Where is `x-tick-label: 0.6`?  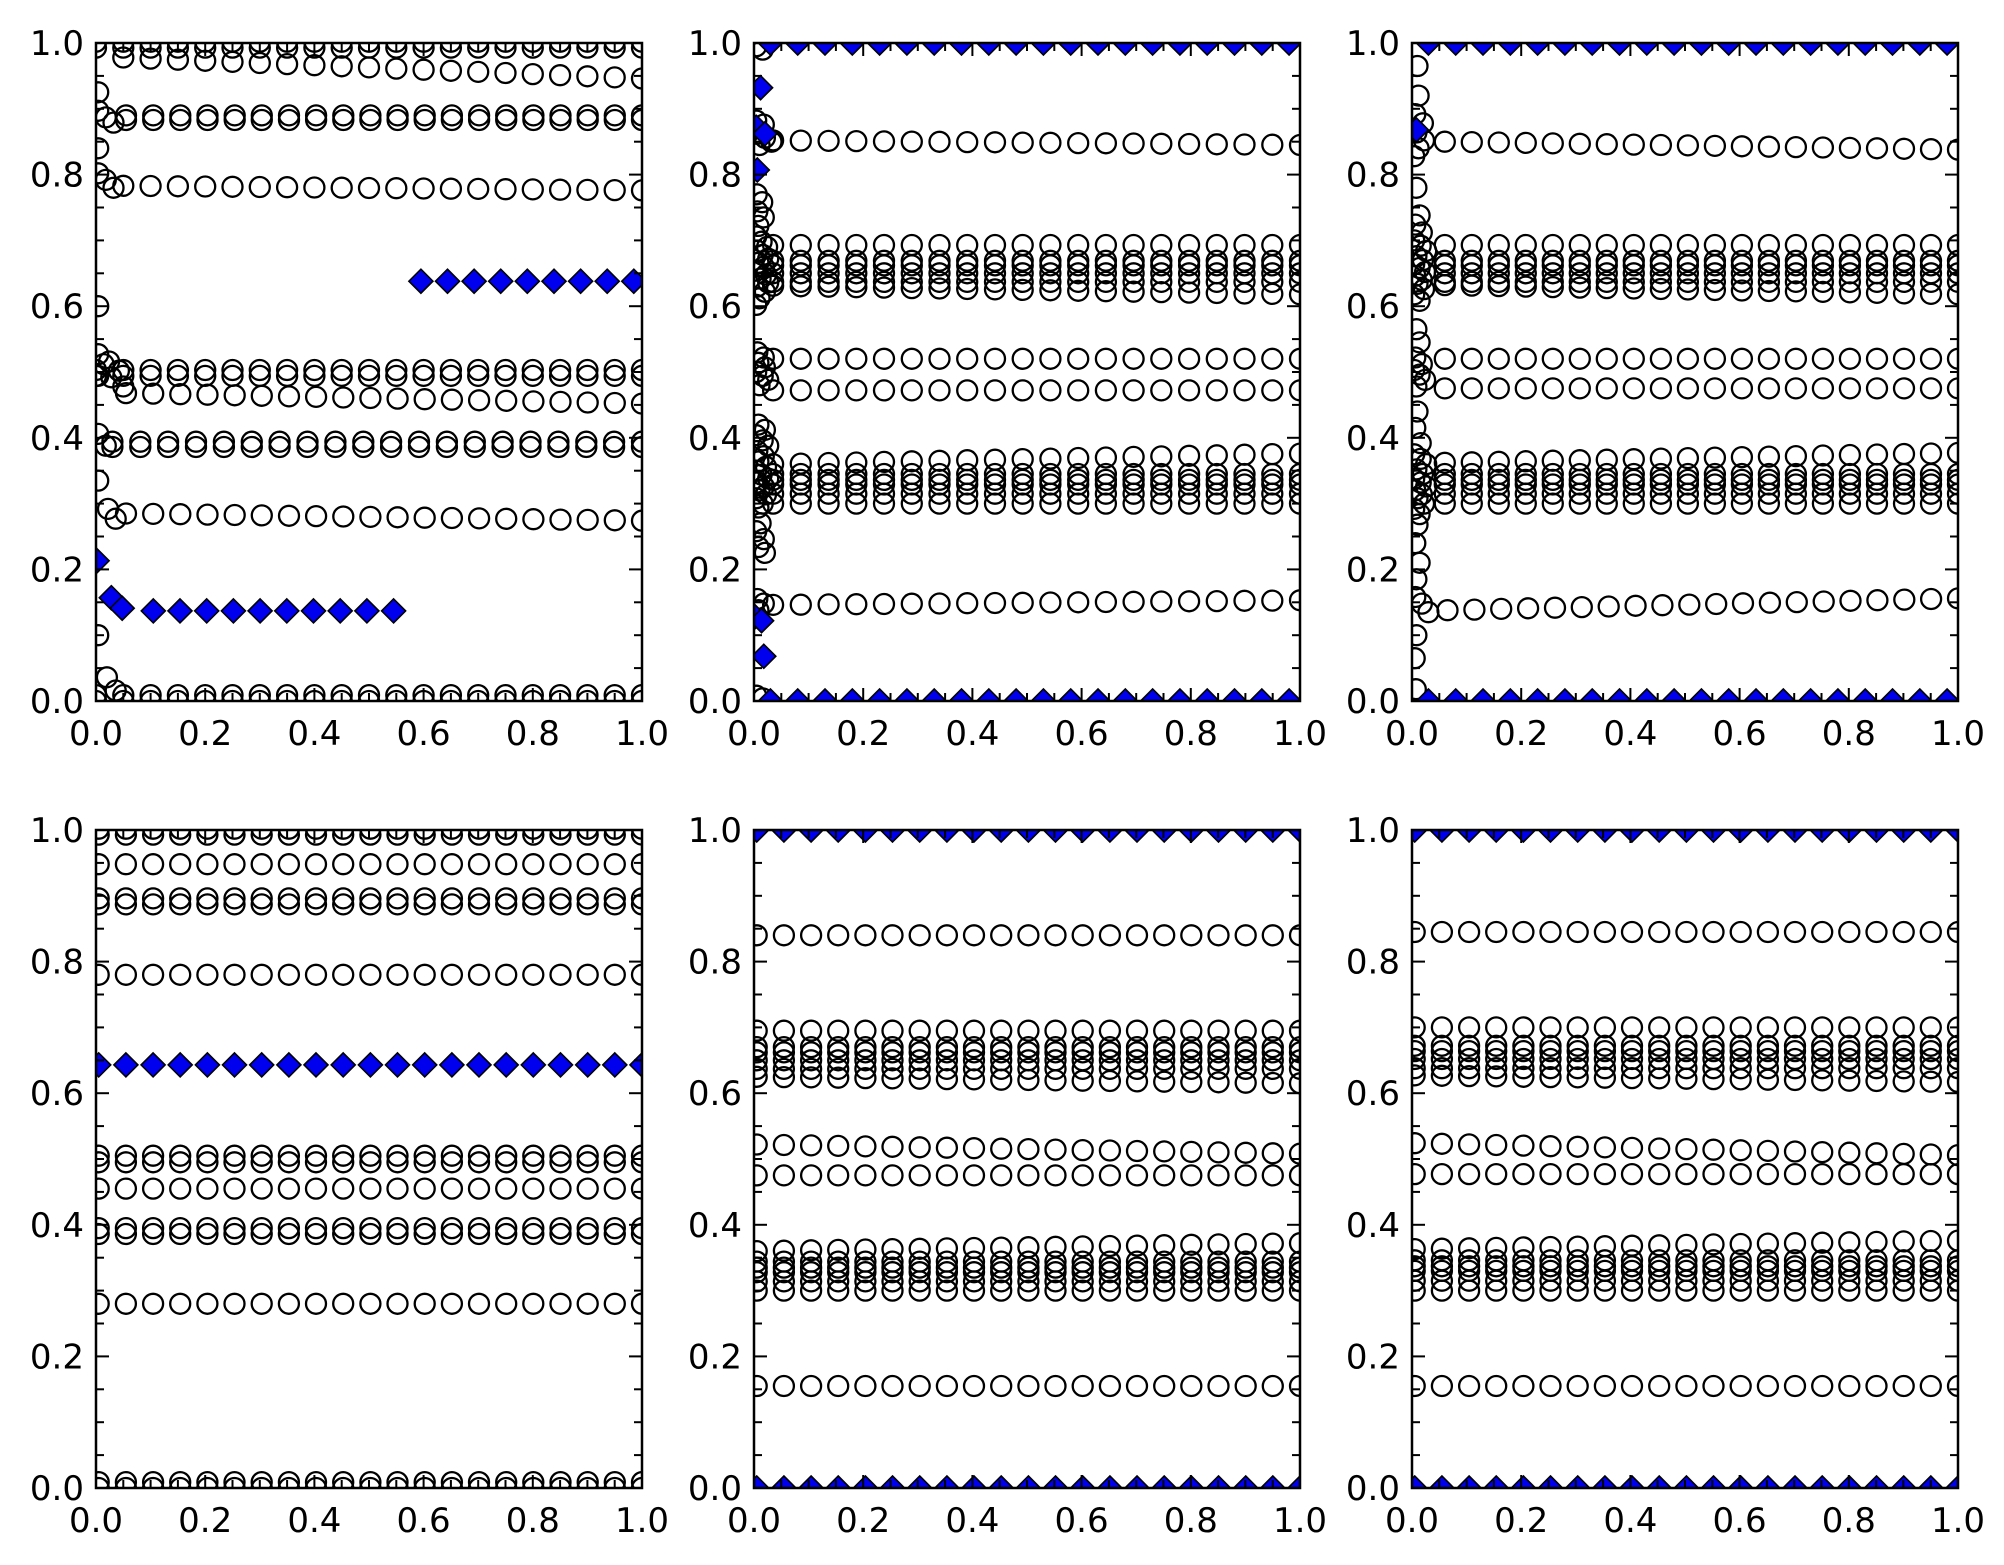
x-tick-label: 0.6 is located at coordinates (1740, 1521).